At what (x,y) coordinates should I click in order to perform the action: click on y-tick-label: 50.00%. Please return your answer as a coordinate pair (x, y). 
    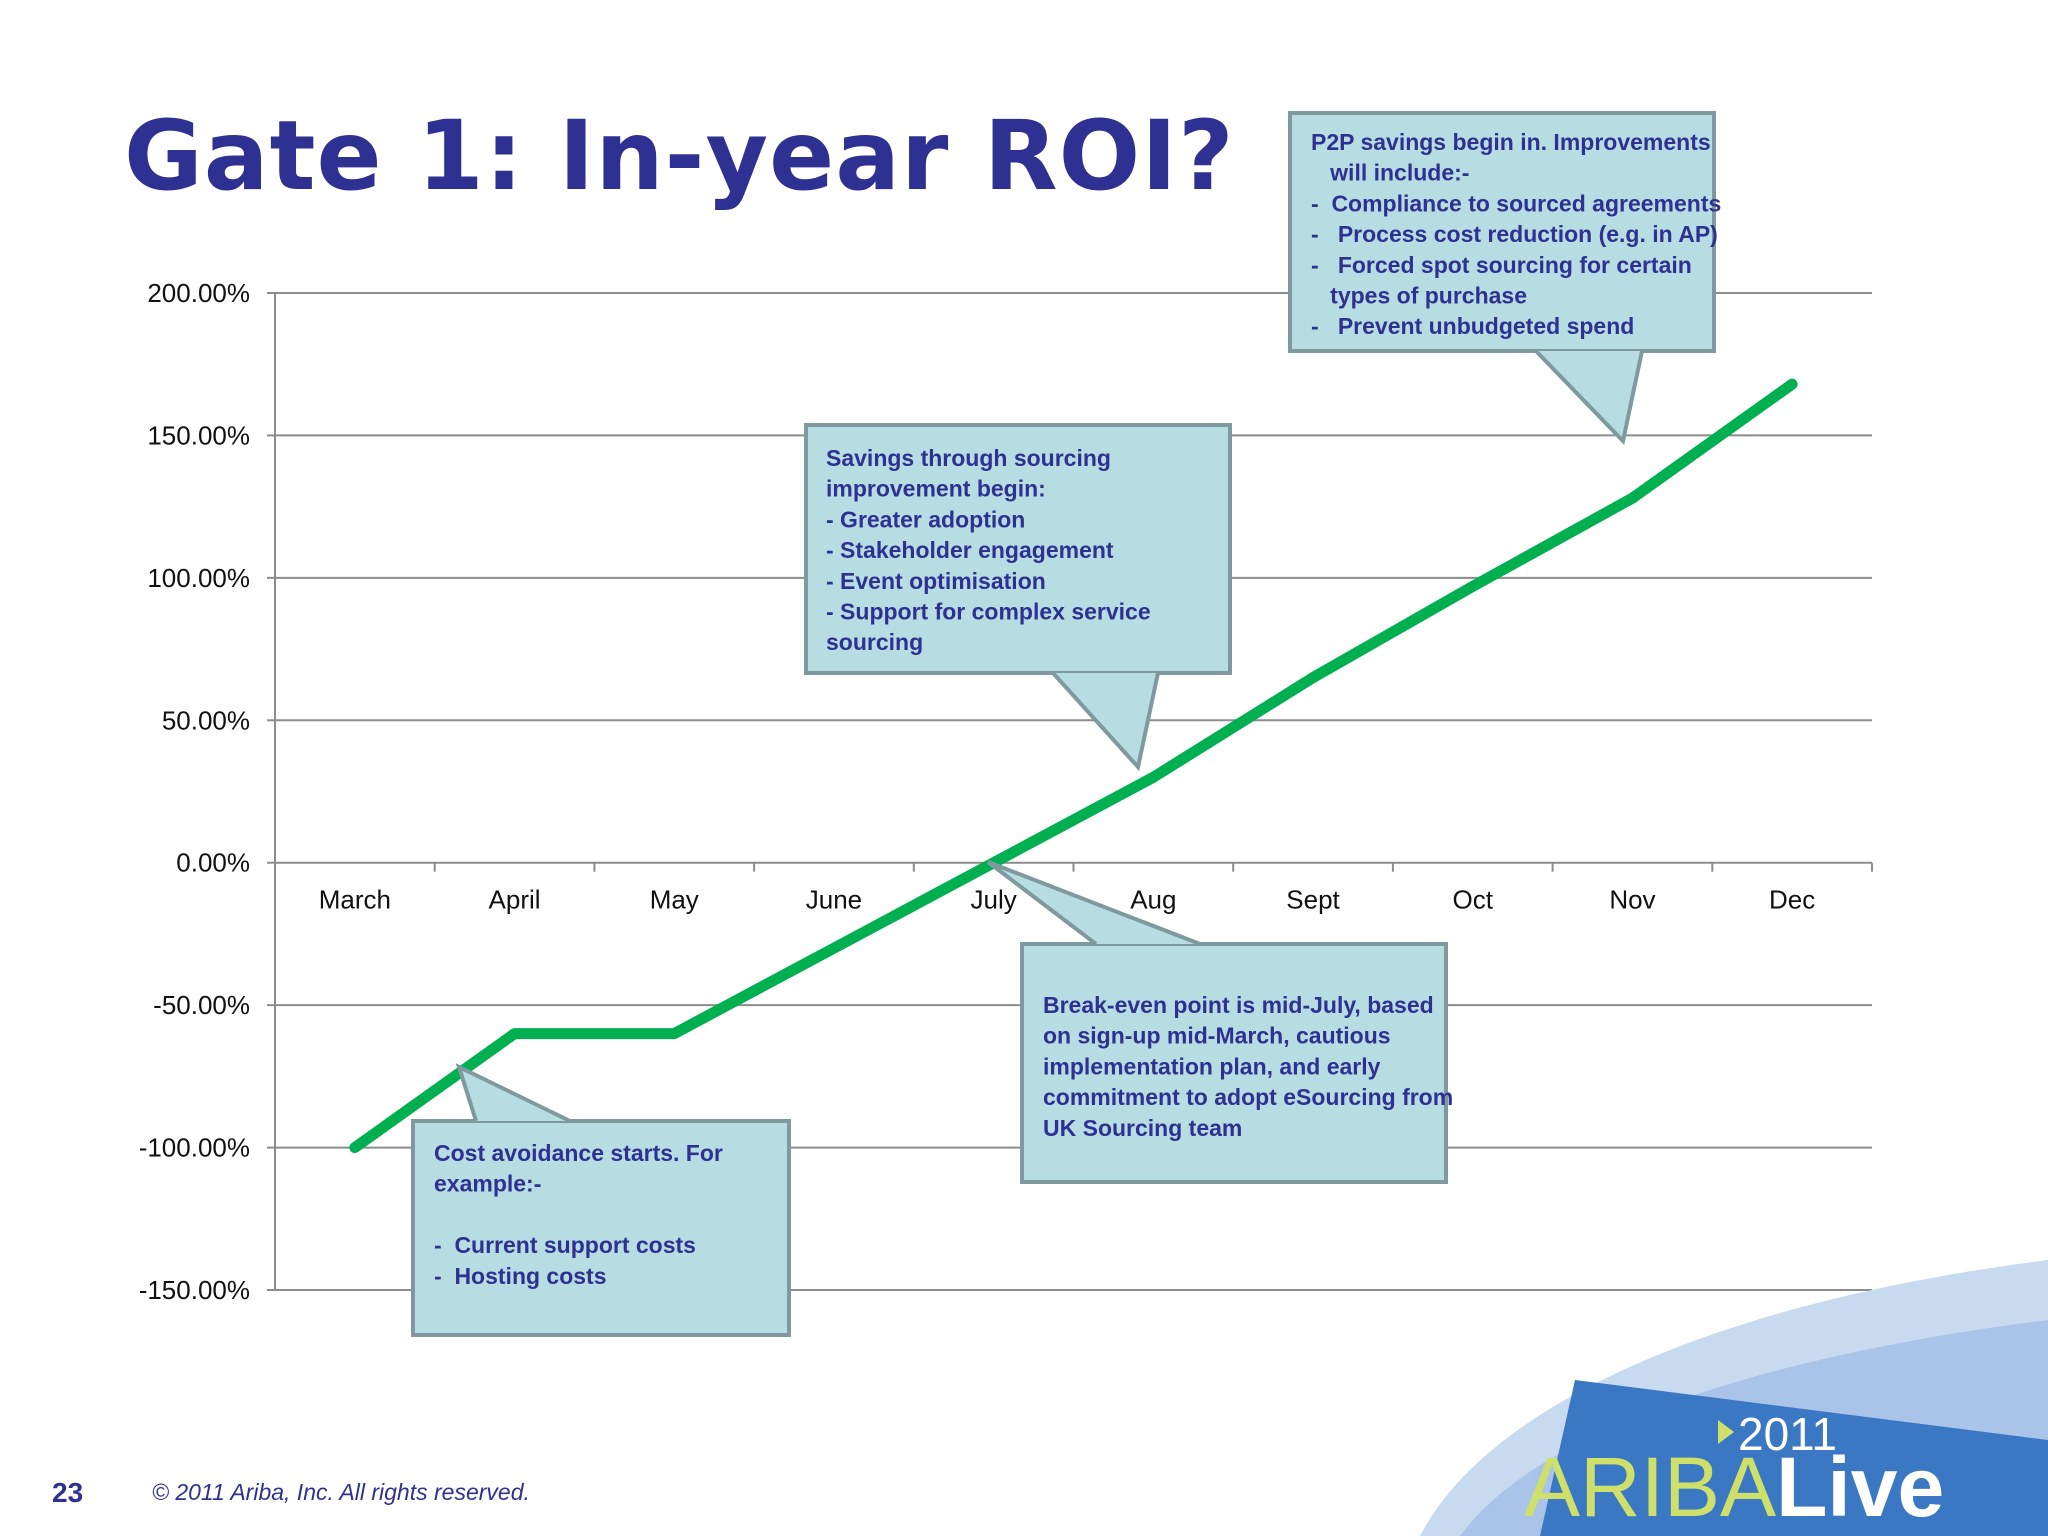
    Looking at the image, I should click on (206, 720).